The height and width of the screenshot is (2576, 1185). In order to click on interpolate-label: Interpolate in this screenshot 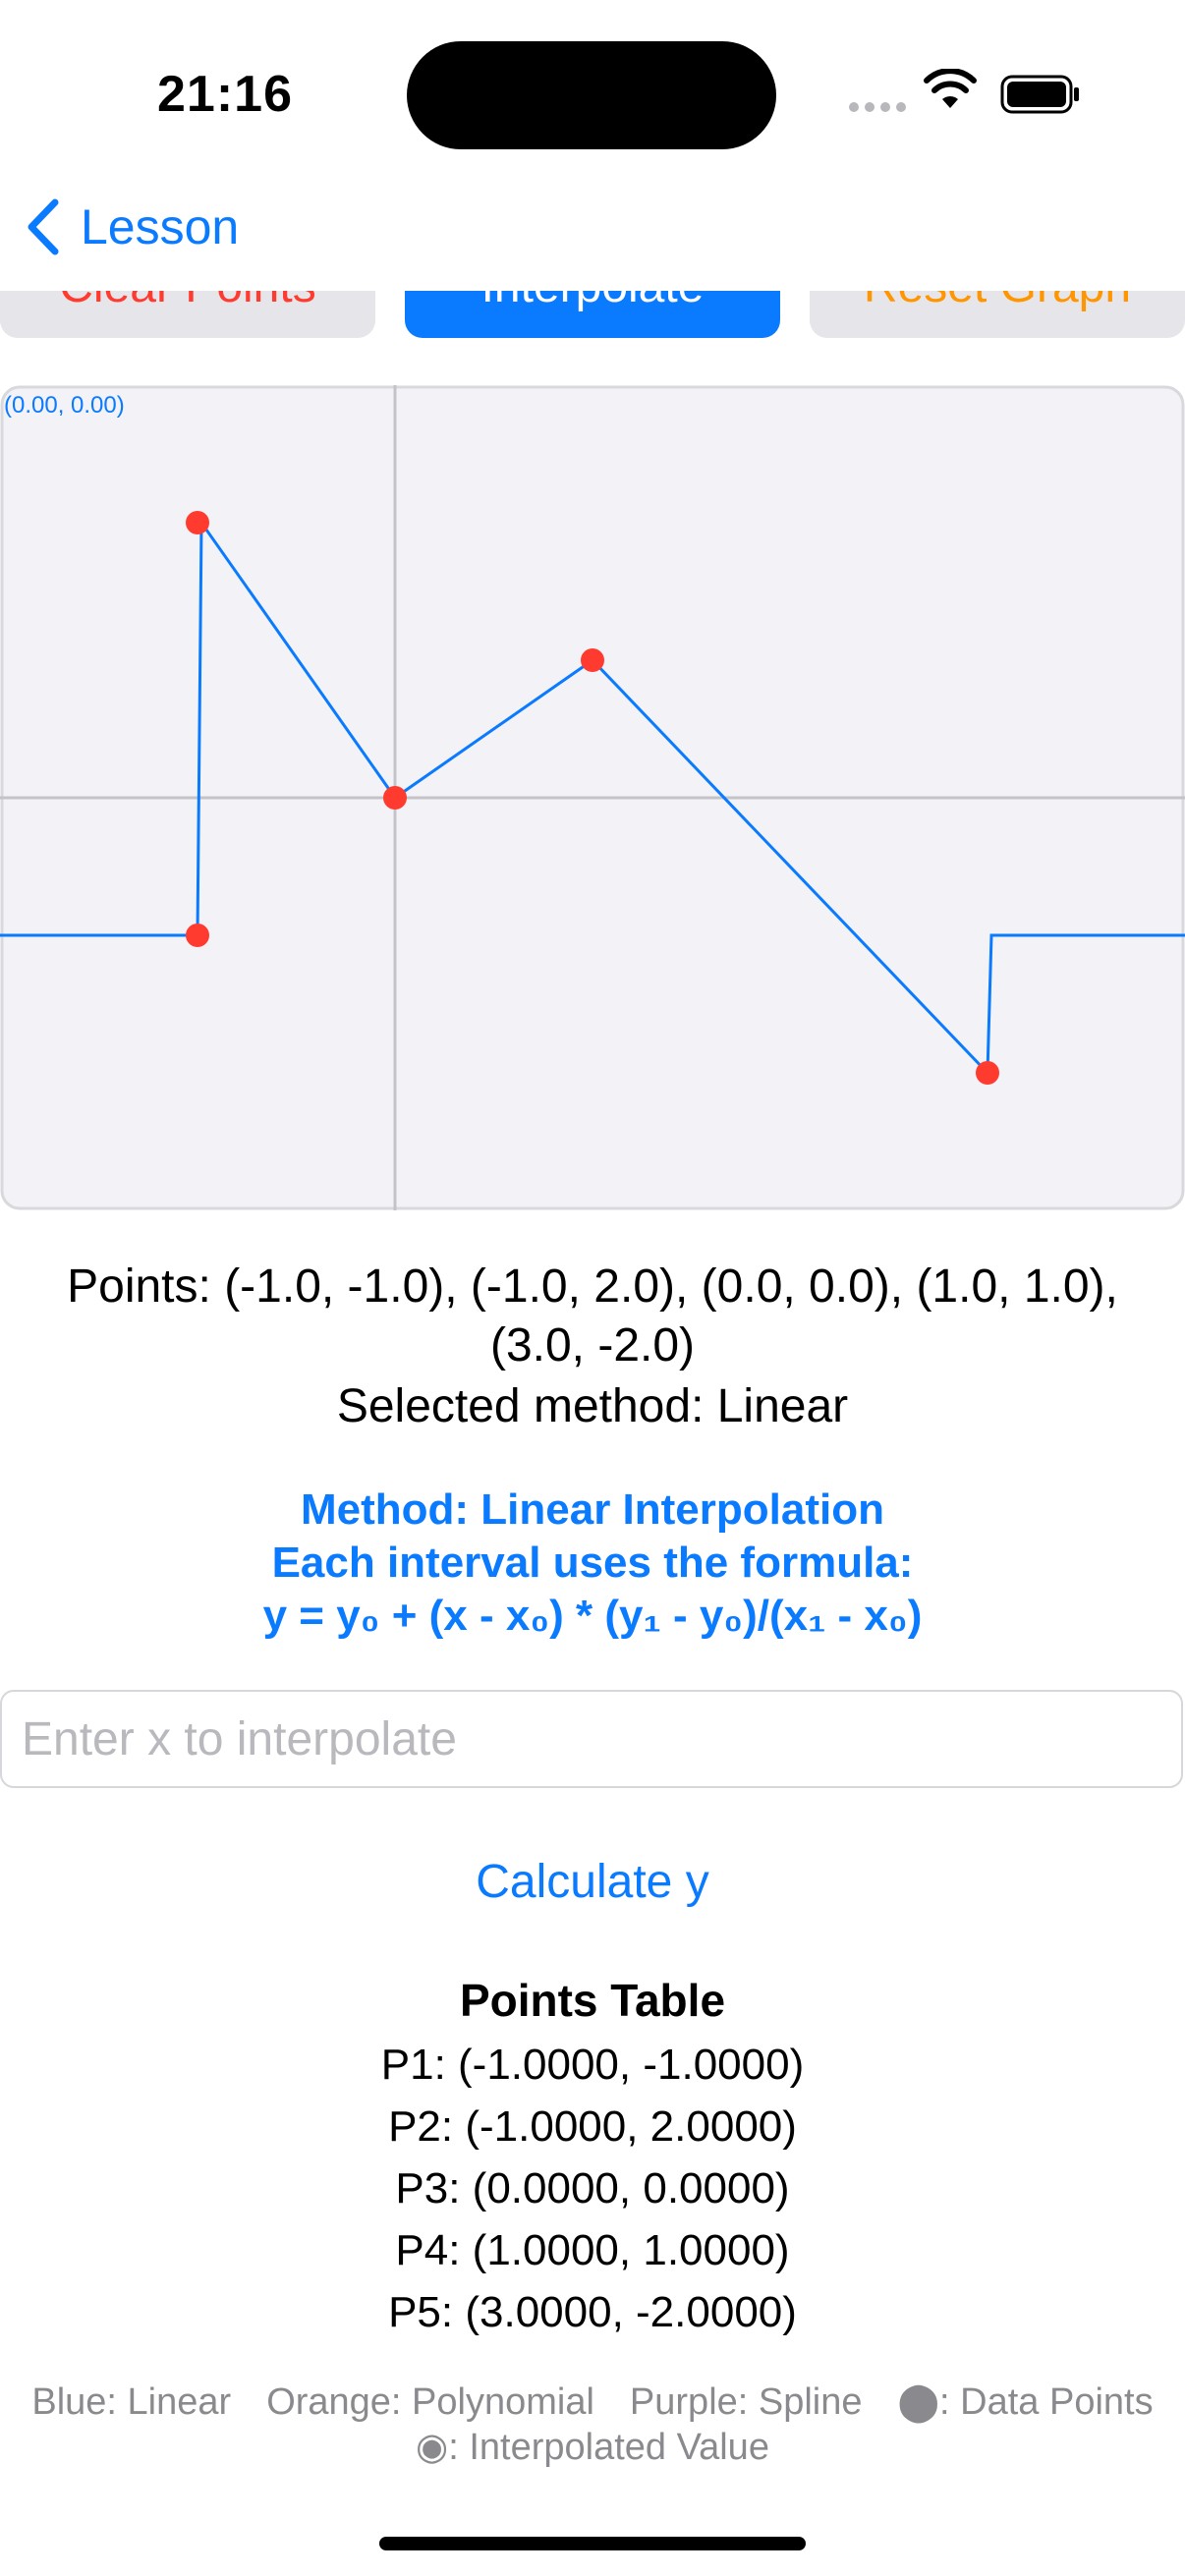, I will do `click(592, 302)`.